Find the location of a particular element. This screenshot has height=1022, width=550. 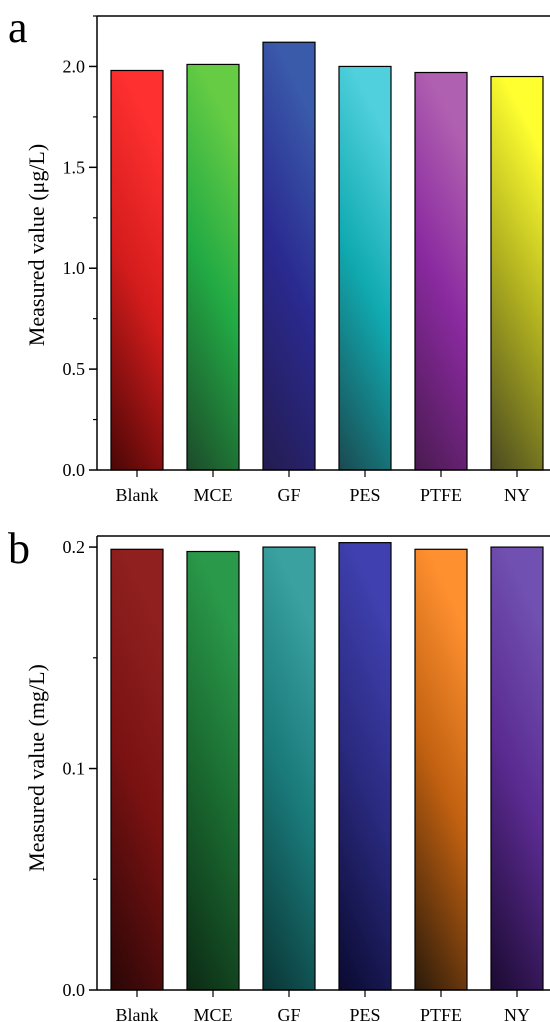

y-tick-label: 0.1 is located at coordinates (74, 769).